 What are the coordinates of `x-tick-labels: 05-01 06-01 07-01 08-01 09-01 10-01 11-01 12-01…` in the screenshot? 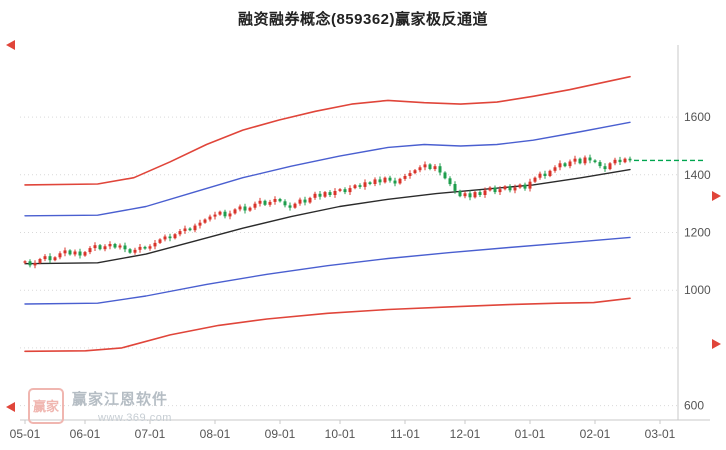 It's located at (343, 430).